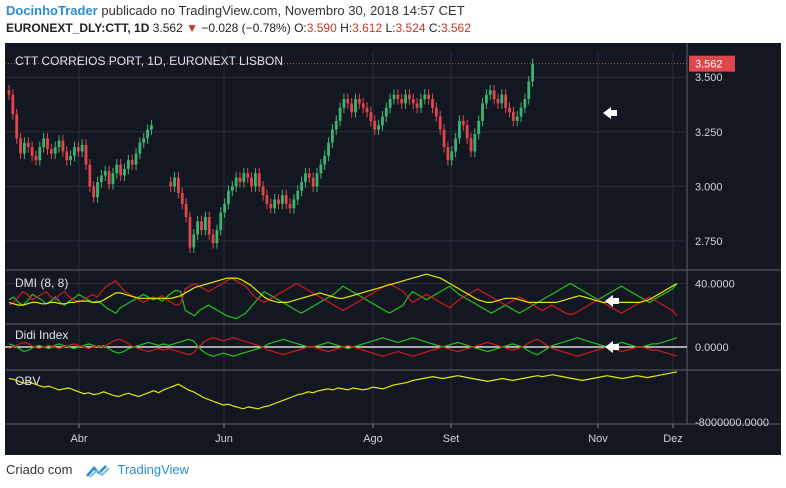 The height and width of the screenshot is (488, 786). Describe the element at coordinates (41, 283) in the screenshot. I see `dmi-title: DMI (8, 8)` at that location.